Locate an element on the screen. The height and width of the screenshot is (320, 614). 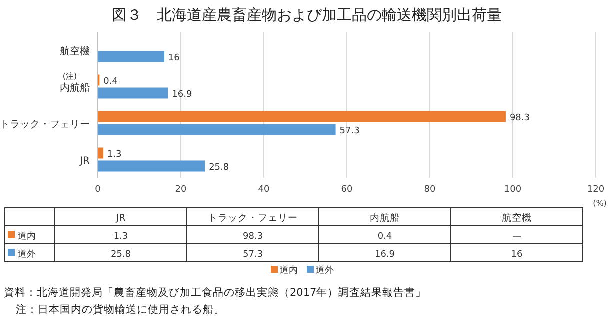
data-label: 25.8 is located at coordinates (219, 167).